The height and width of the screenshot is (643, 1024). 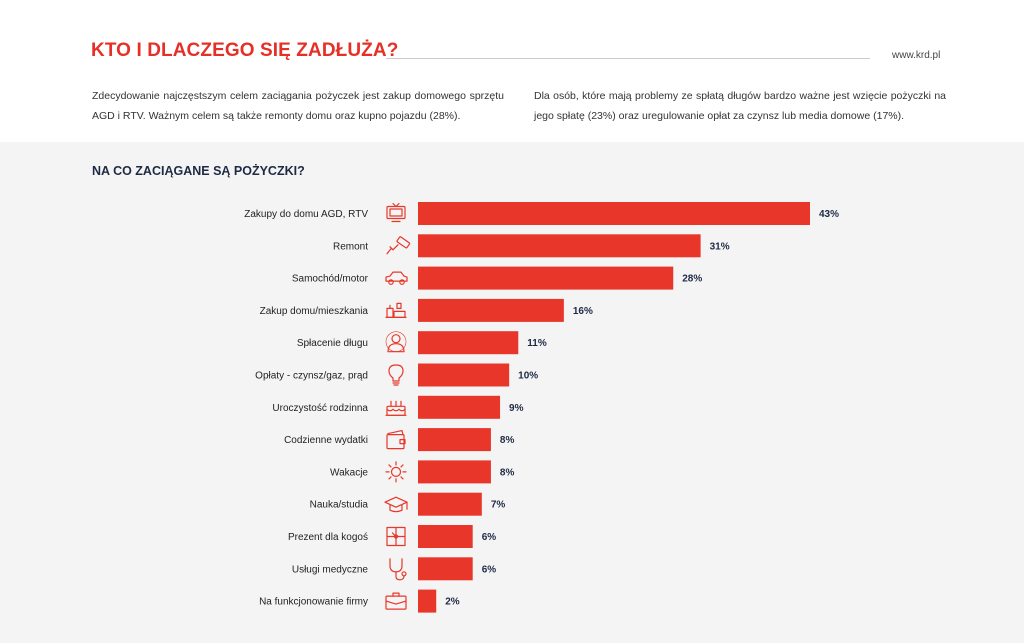 I want to click on chart-title: NA CO ZACIĄGANE SĄ POŻYCZKI?, so click(x=198, y=171).